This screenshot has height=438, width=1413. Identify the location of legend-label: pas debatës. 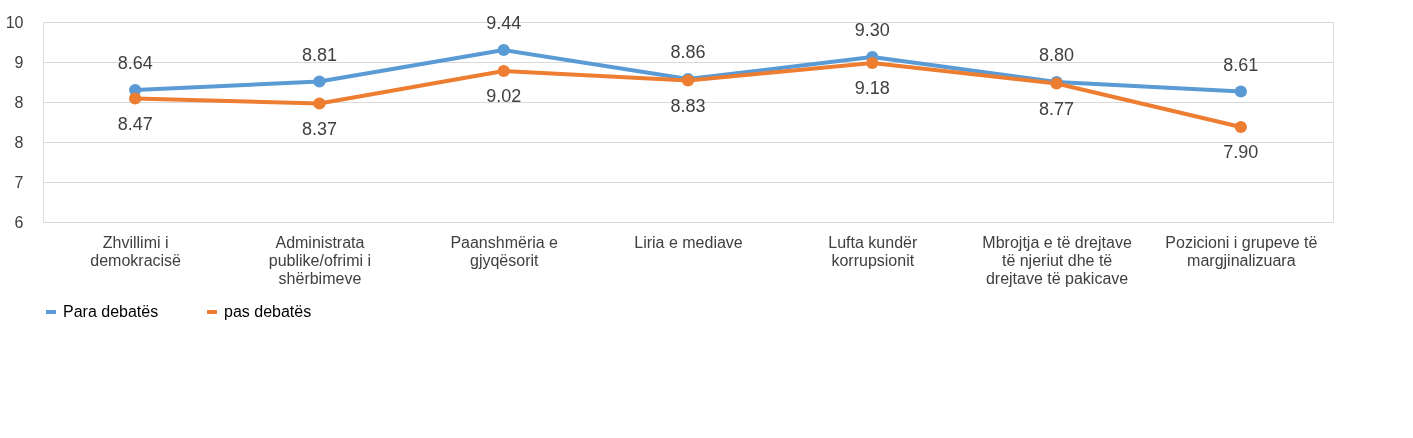
(268, 311).